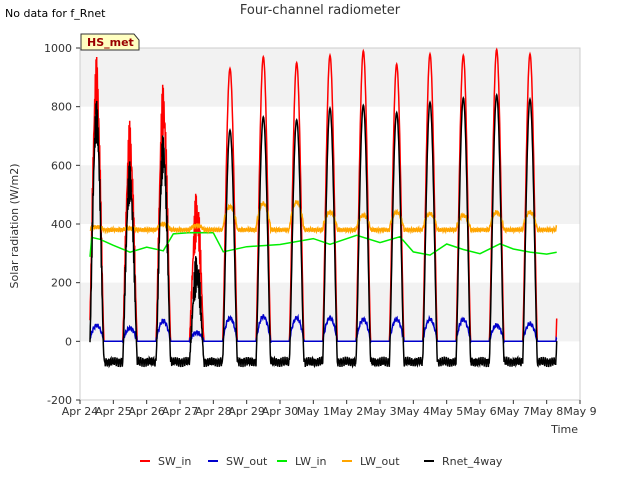 Image resolution: width=640 pixels, height=480 pixels. What do you see at coordinates (80, 411) in the screenshot?
I see `x-tick-label: Apr 24` at bounding box center [80, 411].